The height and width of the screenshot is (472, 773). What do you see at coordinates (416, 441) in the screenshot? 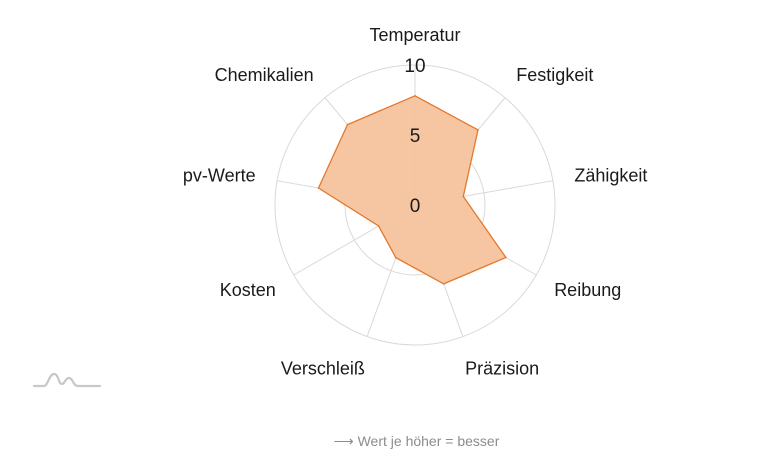
I see `footnote: ⟶ Wert je höher = besser` at bounding box center [416, 441].